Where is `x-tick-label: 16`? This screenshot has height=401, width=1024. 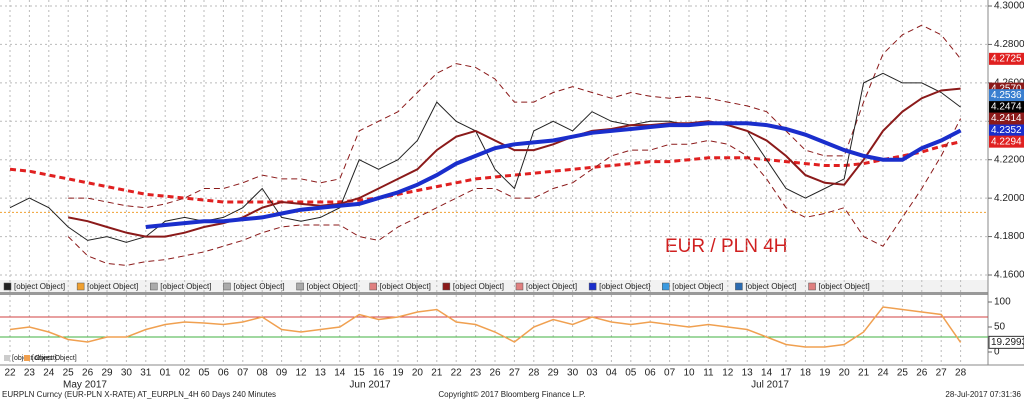 x-tick-label: 16 is located at coordinates (379, 373).